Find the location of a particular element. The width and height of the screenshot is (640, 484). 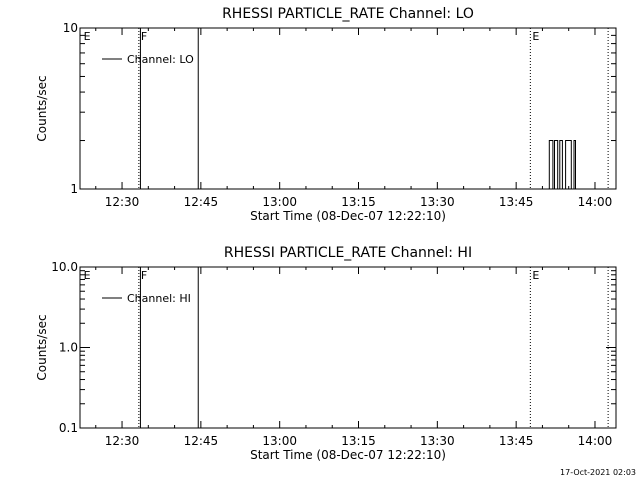

chart-0-title: RHESSI PARTICLE_RATE Channel: LO is located at coordinates (348, 14).